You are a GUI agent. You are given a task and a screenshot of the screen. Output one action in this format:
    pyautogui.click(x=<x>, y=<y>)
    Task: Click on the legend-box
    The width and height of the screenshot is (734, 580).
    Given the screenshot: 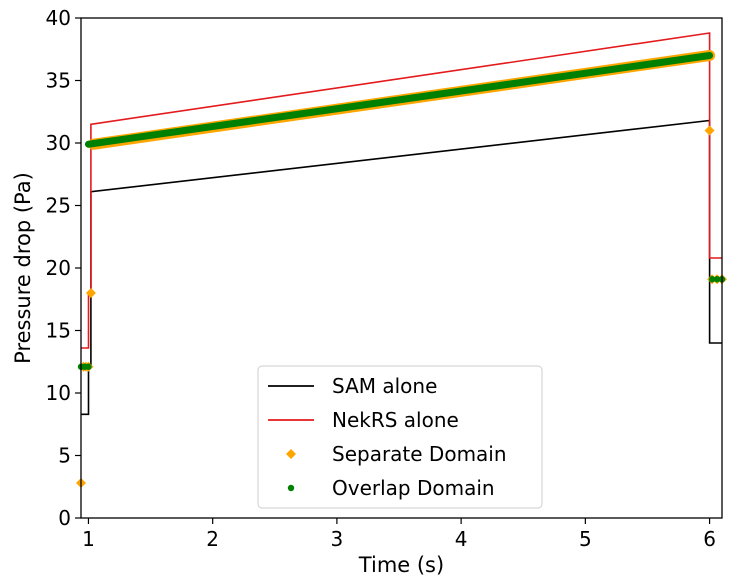 What is the action you would take?
    pyautogui.click(x=400, y=437)
    